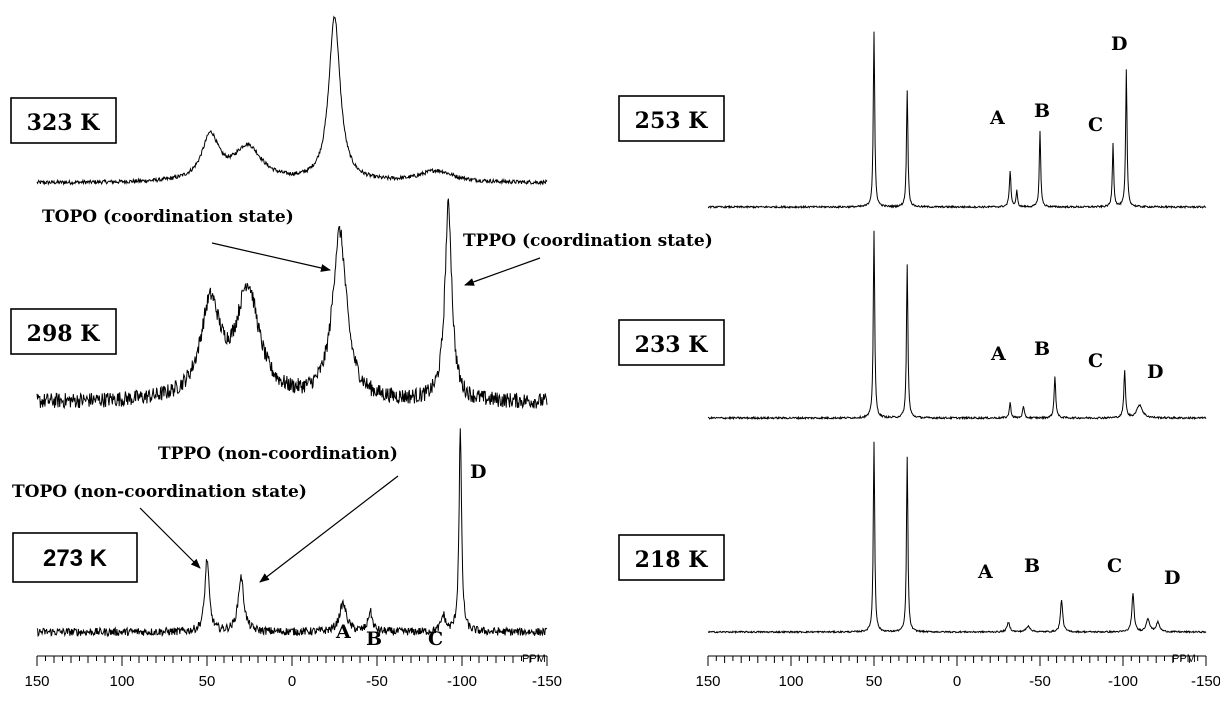 The image size is (1220, 704). What do you see at coordinates (1095, 361) in the screenshot?
I see `peak-label-C-233: C` at bounding box center [1095, 361].